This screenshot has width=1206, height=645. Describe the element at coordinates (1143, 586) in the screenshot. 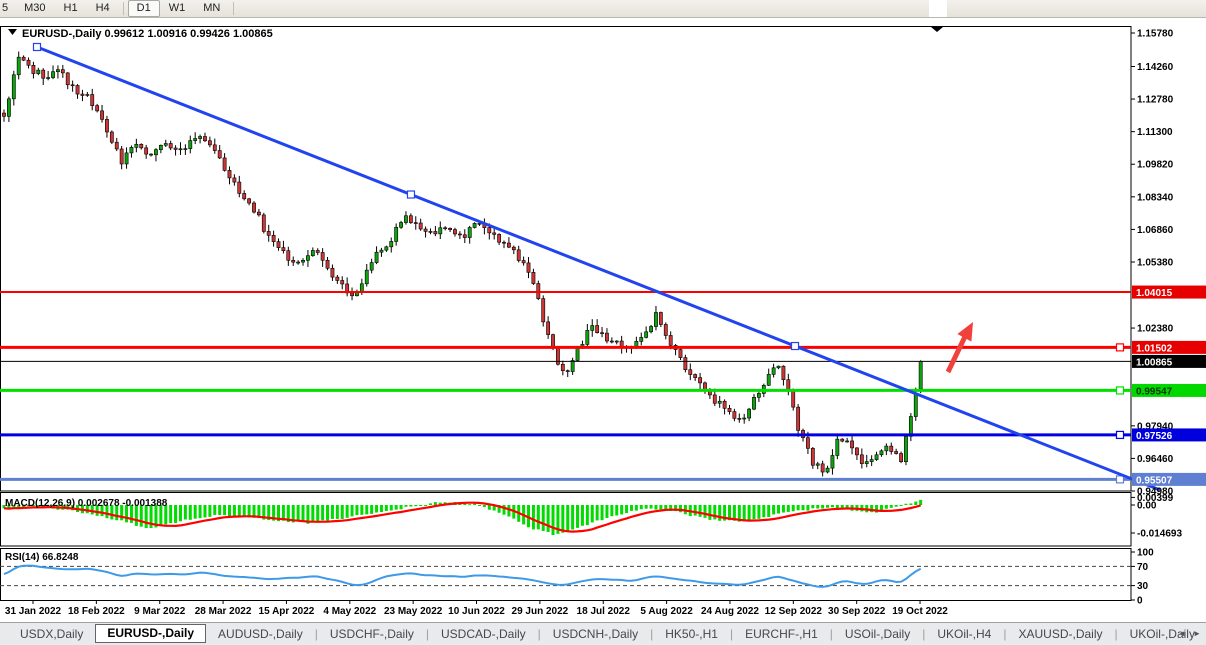

I see `rsi-axis-label: 30` at that location.